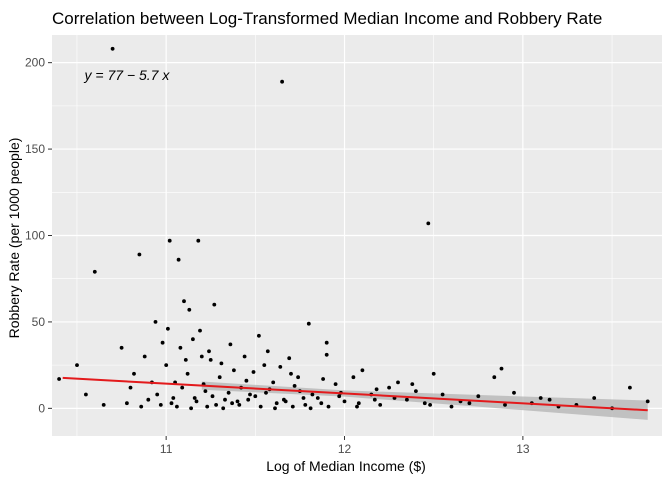  I want to click on y-tick-label: 150, so click(35, 149).